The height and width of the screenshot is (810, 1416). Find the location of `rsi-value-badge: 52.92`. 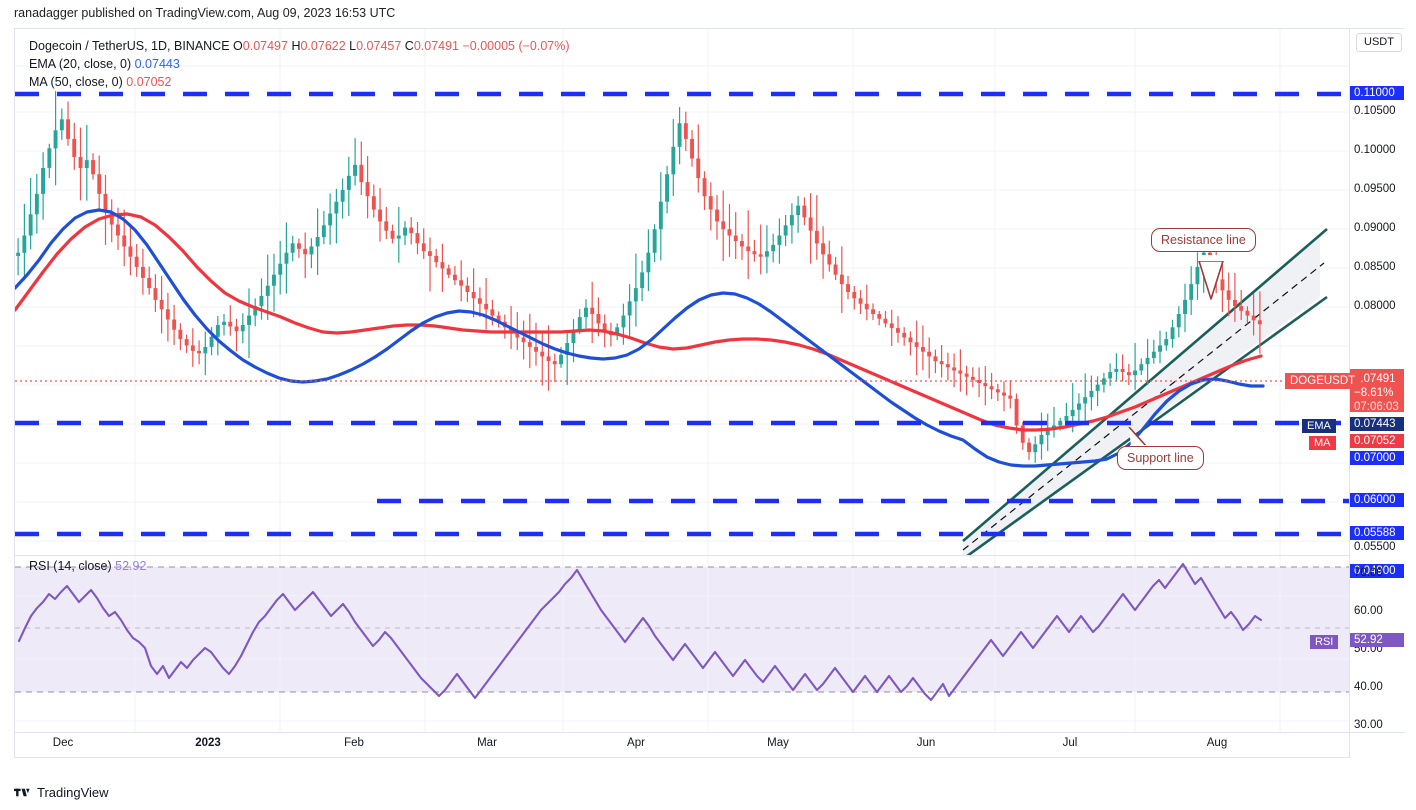

rsi-value-badge: 52.92 is located at coordinates (1377, 640).